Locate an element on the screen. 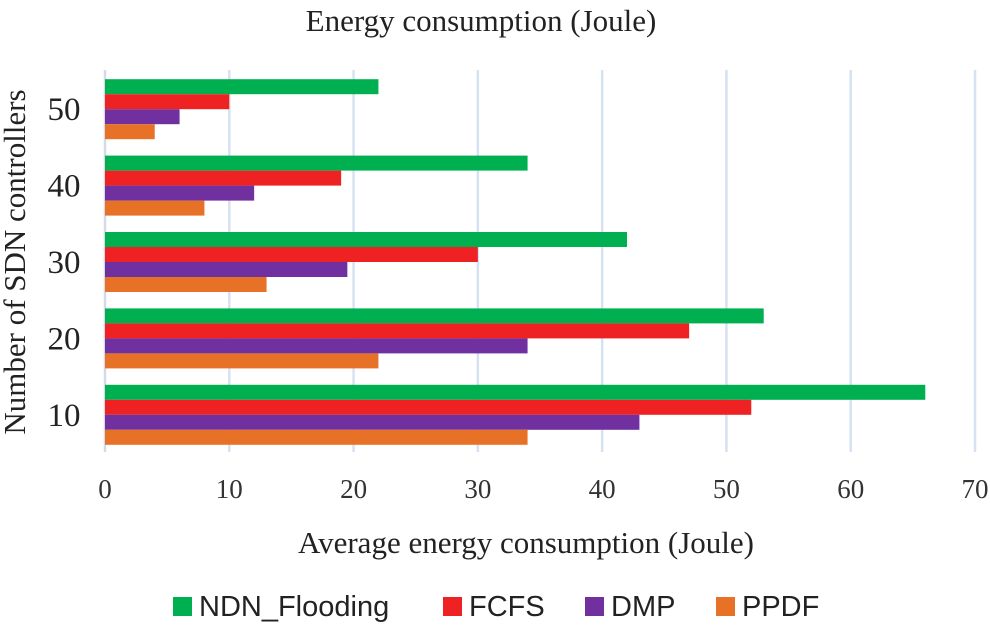 This screenshot has width=990, height=626. x-tick-label: 60 is located at coordinates (850, 489).